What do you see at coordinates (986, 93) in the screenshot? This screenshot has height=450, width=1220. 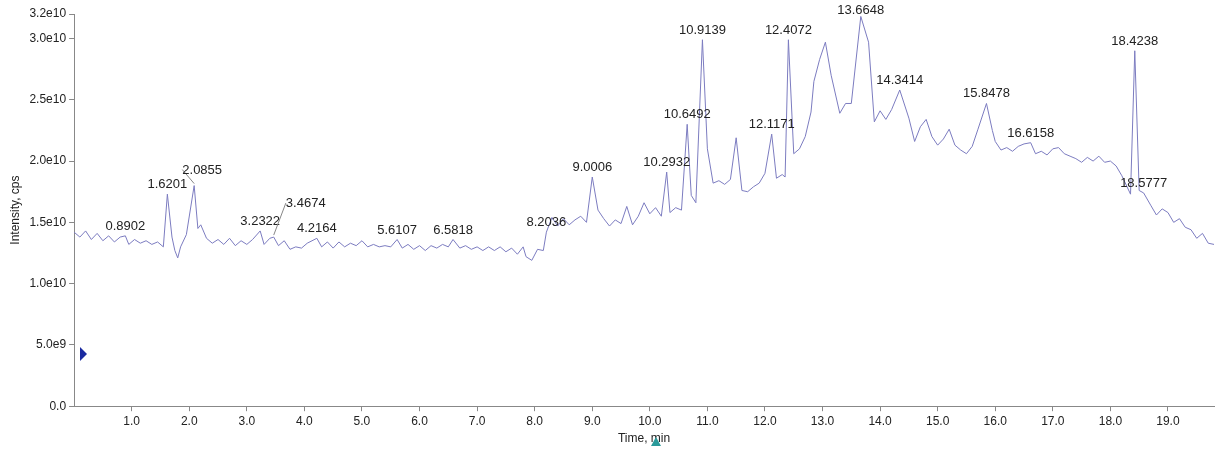 I see `annotation: 15.8478` at bounding box center [986, 93].